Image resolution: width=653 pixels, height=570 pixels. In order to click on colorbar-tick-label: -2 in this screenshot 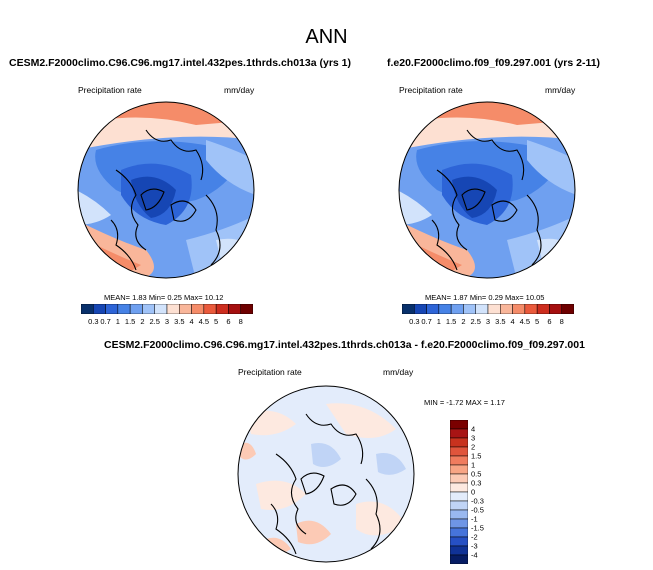, I will do `click(474, 537)`.